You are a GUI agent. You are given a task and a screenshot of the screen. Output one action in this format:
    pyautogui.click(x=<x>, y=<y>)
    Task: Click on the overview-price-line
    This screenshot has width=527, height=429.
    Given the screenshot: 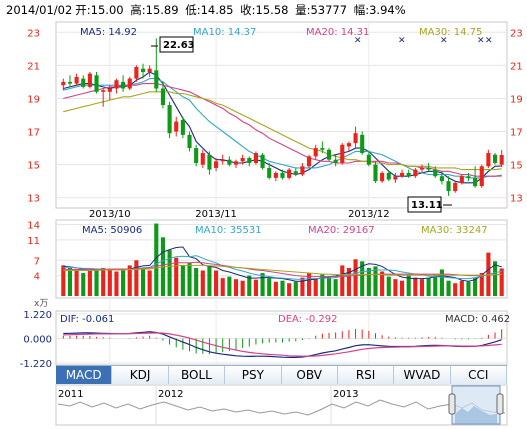 What is the action you would take?
    pyautogui.click(x=281, y=407)
    